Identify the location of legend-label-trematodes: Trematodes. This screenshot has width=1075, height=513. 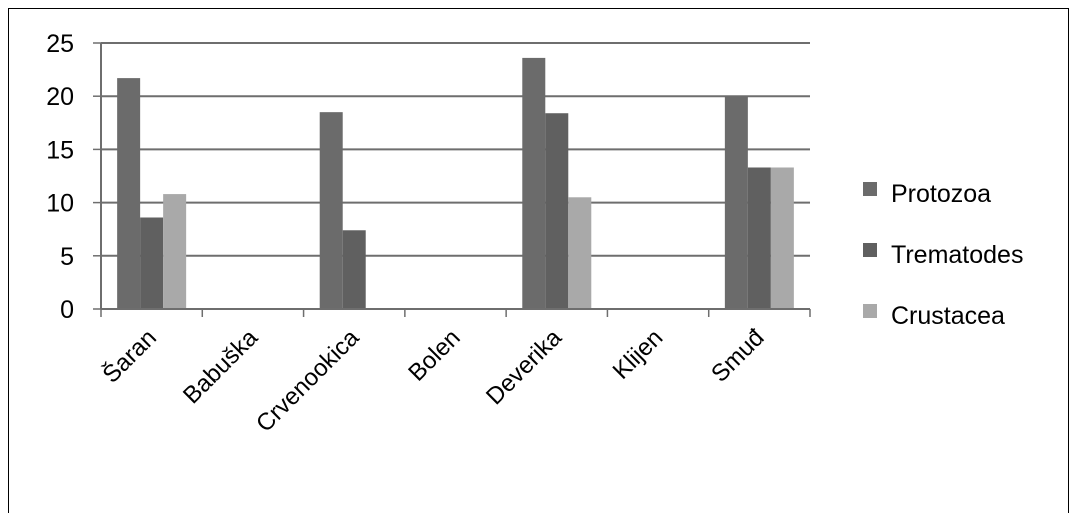
(957, 255).